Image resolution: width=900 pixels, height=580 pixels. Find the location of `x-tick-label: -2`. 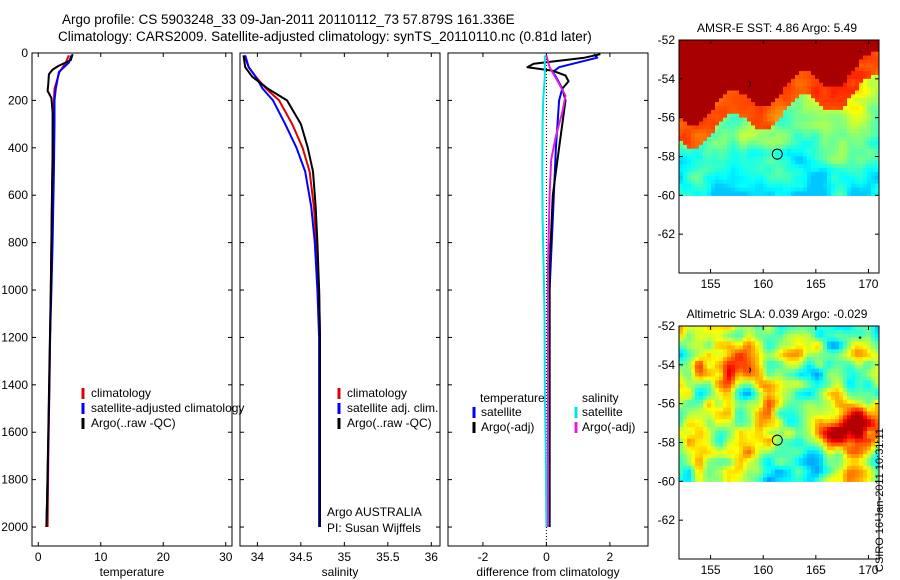

x-tick-label: -2 is located at coordinates (483, 557).